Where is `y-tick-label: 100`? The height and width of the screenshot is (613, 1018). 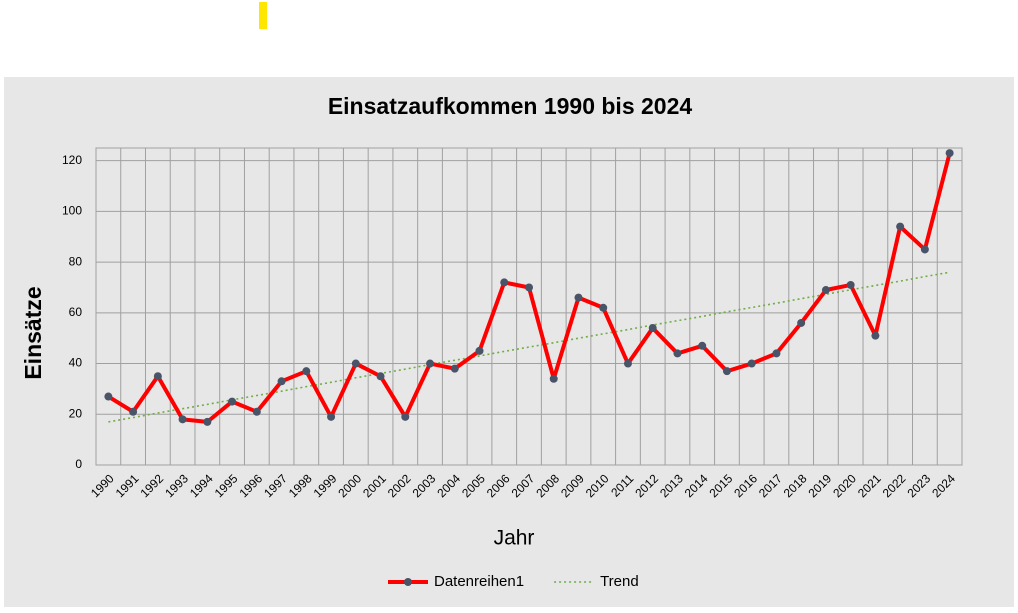 y-tick-label: 100 is located at coordinates (72, 211).